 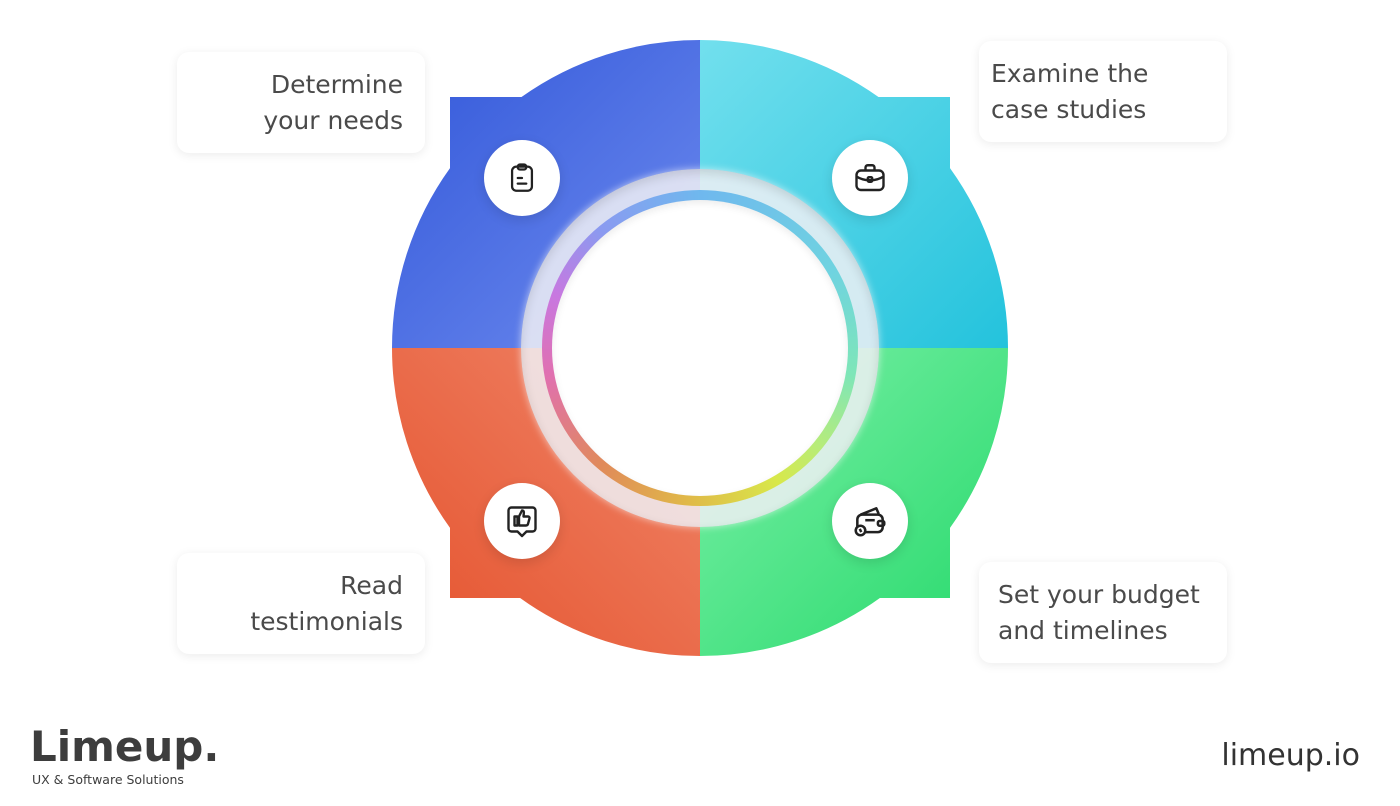 I want to click on center-circle, so click(x=700, y=348).